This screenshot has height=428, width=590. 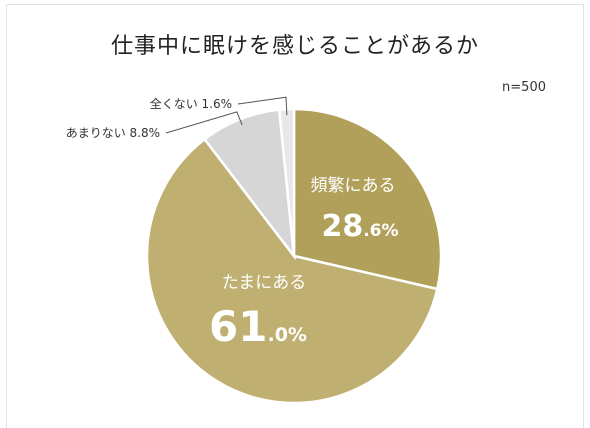 I want to click on leader-line-never, so click(x=262, y=106).